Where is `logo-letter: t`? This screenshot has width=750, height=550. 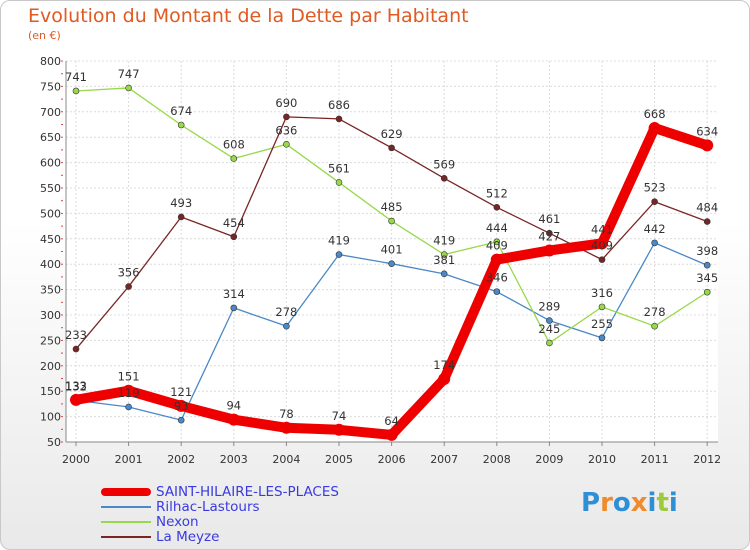 logo-letter: t is located at coordinates (662, 503).